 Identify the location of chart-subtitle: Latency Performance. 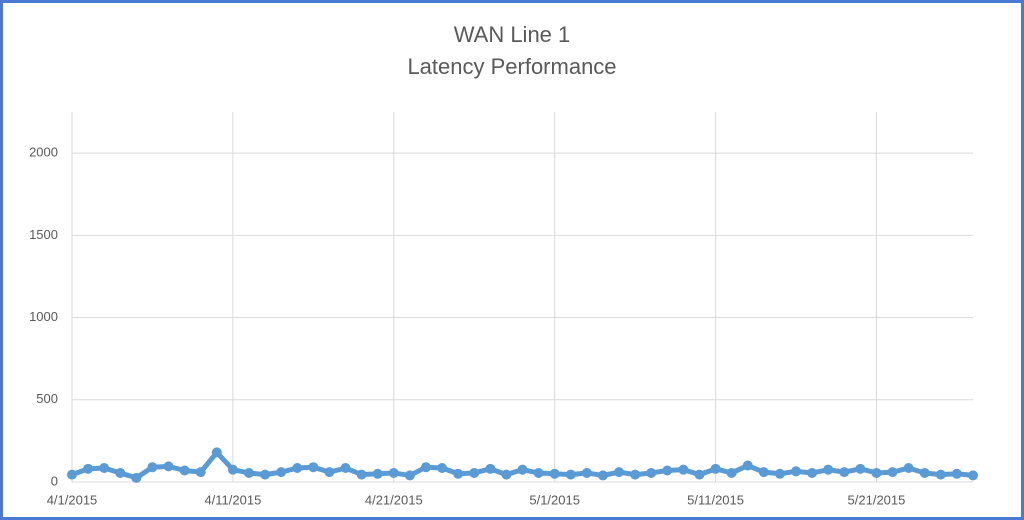
(511, 66).